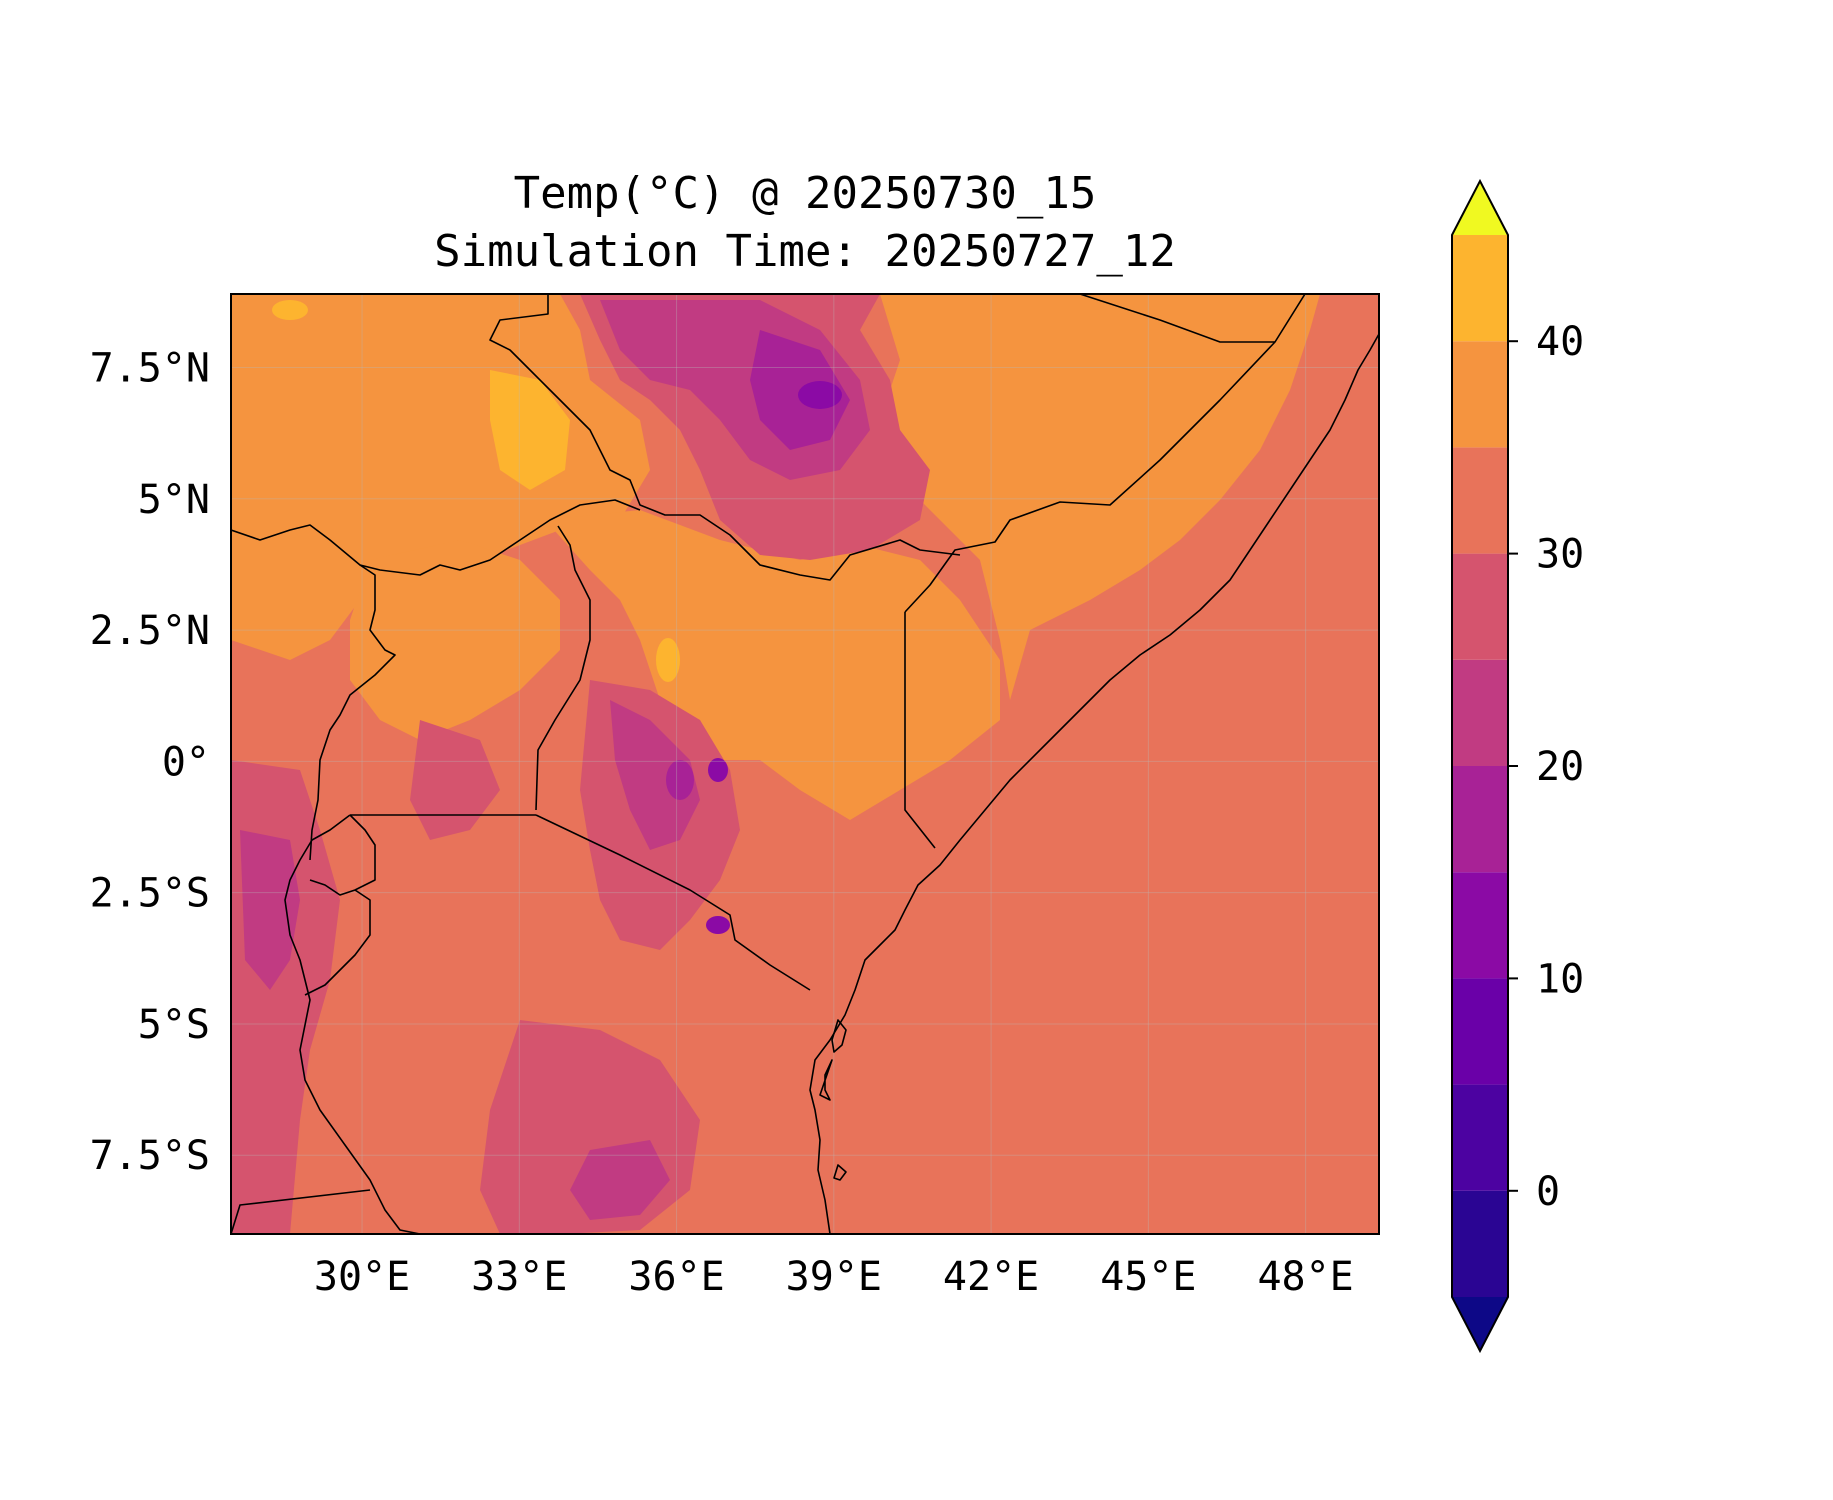  I want to click on colorbar-tick-label-2: 20, so click(1560, 767).